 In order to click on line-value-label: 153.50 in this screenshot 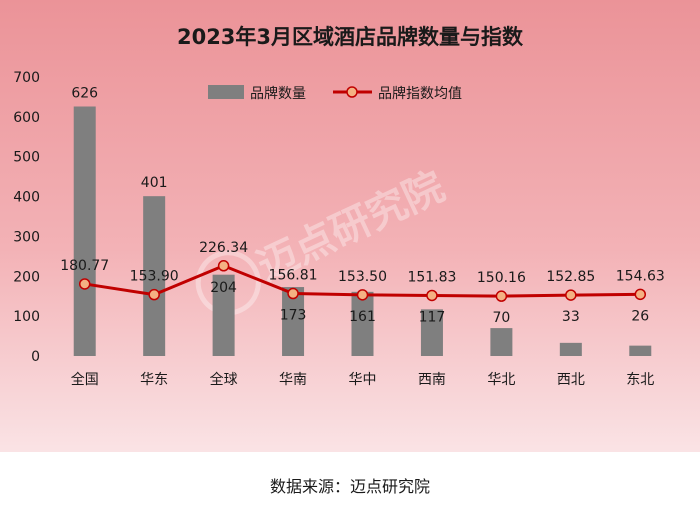, I will do `click(362, 277)`.